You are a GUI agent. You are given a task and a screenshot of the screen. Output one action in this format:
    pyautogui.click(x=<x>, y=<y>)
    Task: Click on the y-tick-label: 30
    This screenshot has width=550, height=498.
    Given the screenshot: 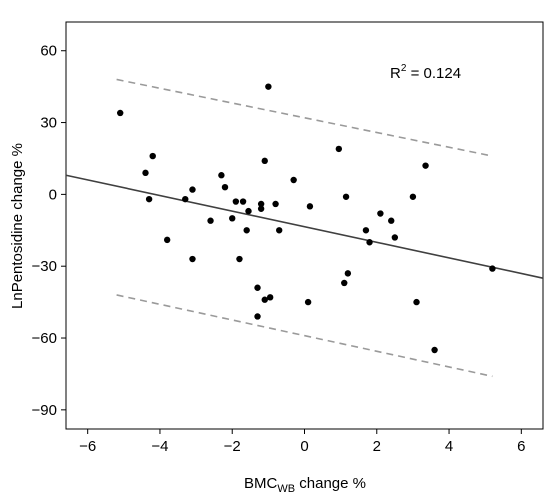 What is the action you would take?
    pyautogui.click(x=48, y=123)
    